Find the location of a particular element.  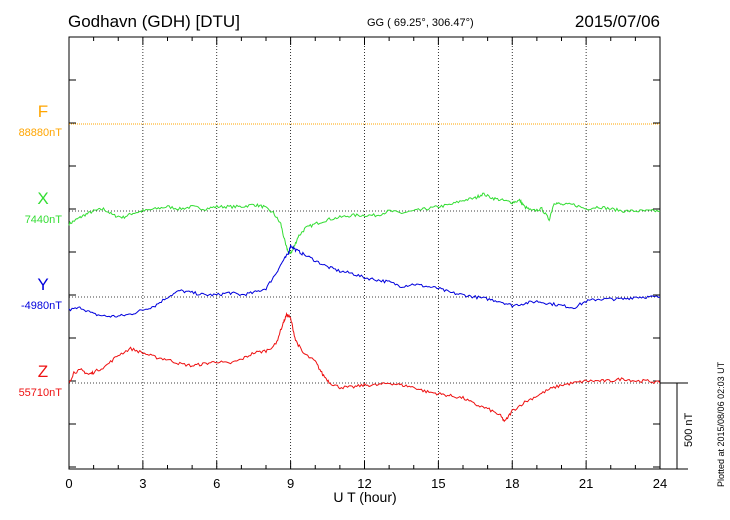

series-line-y is located at coordinates (364, 281).